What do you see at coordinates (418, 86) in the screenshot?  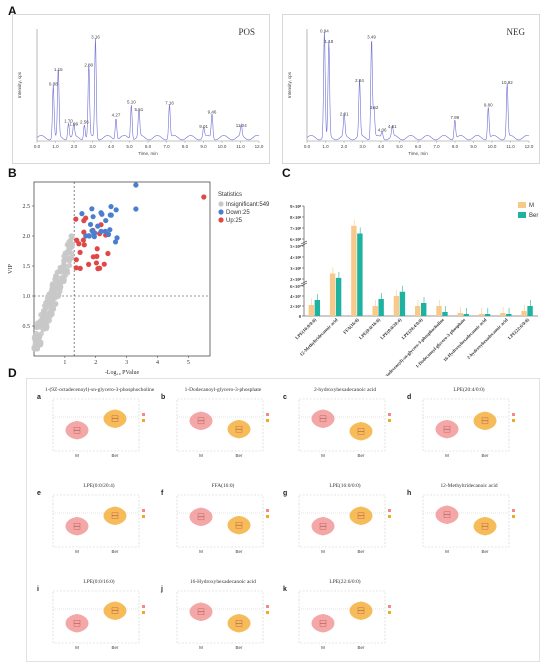 I see `neg-trace` at bounding box center [418, 86].